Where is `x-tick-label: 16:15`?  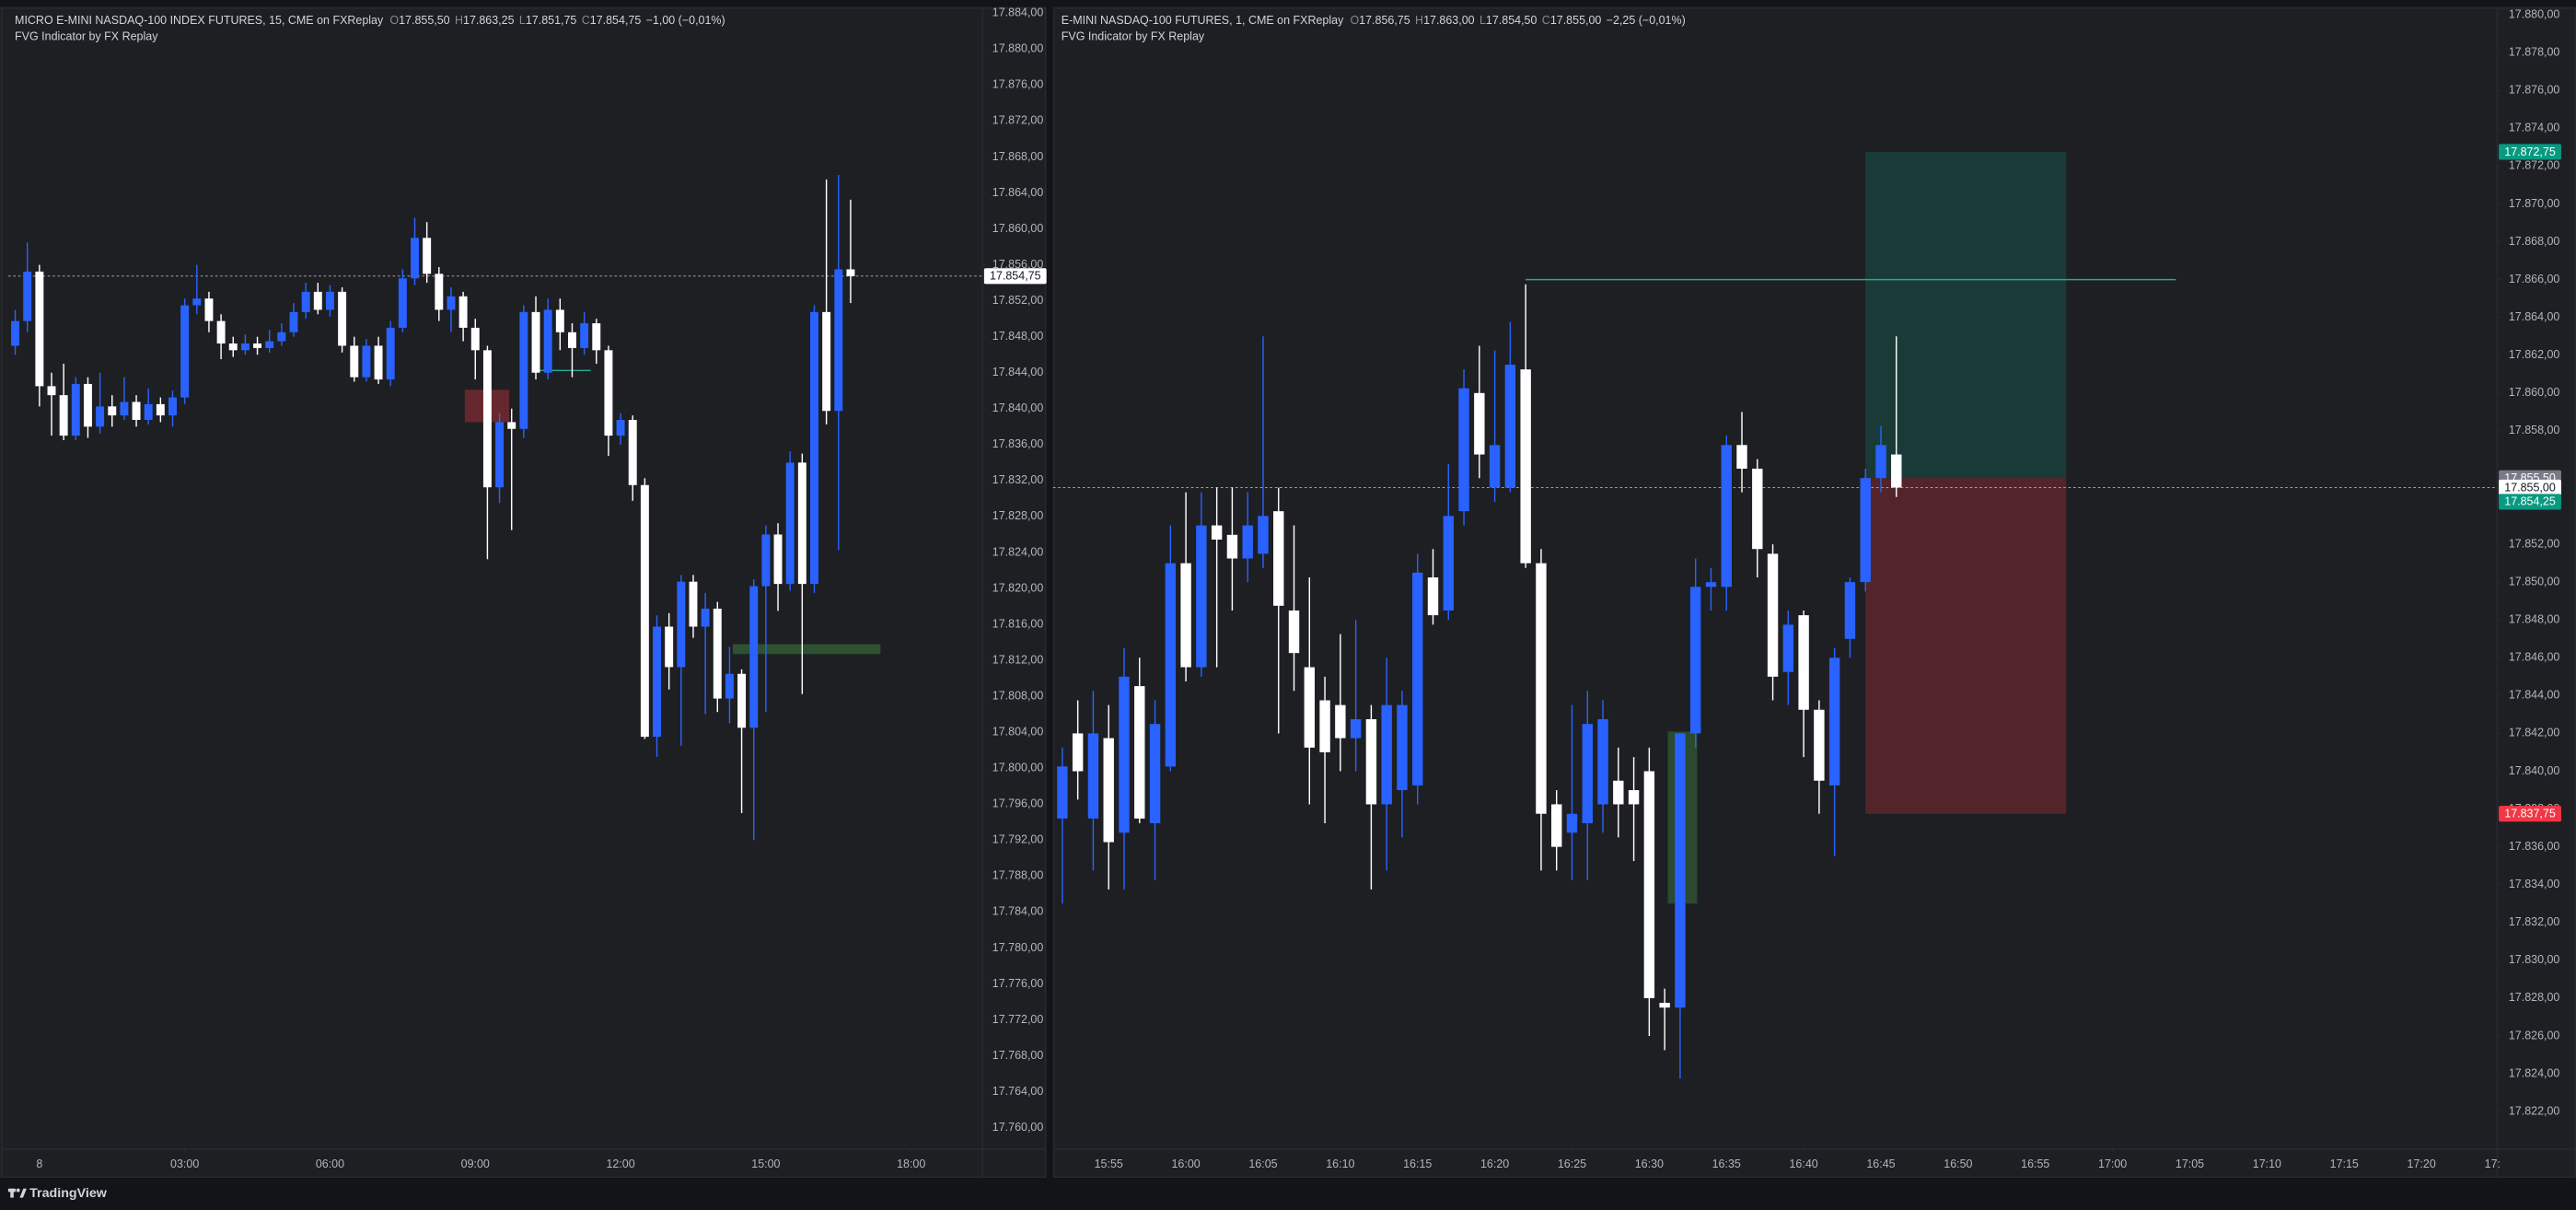 x-tick-label: 16:15 is located at coordinates (1417, 1164).